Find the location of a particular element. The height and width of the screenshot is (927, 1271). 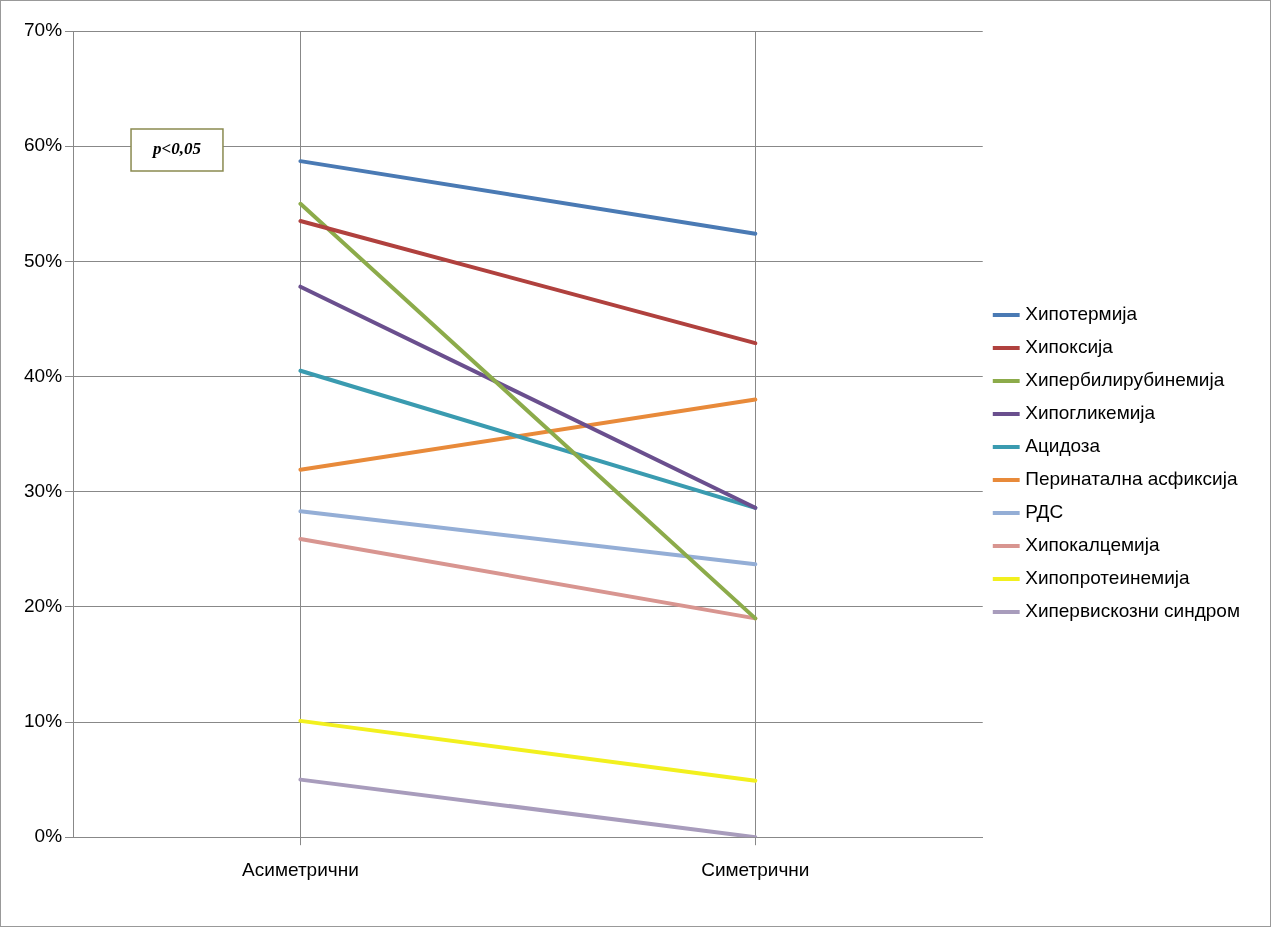

x-tick-label: Симетрични is located at coordinates (755, 869).